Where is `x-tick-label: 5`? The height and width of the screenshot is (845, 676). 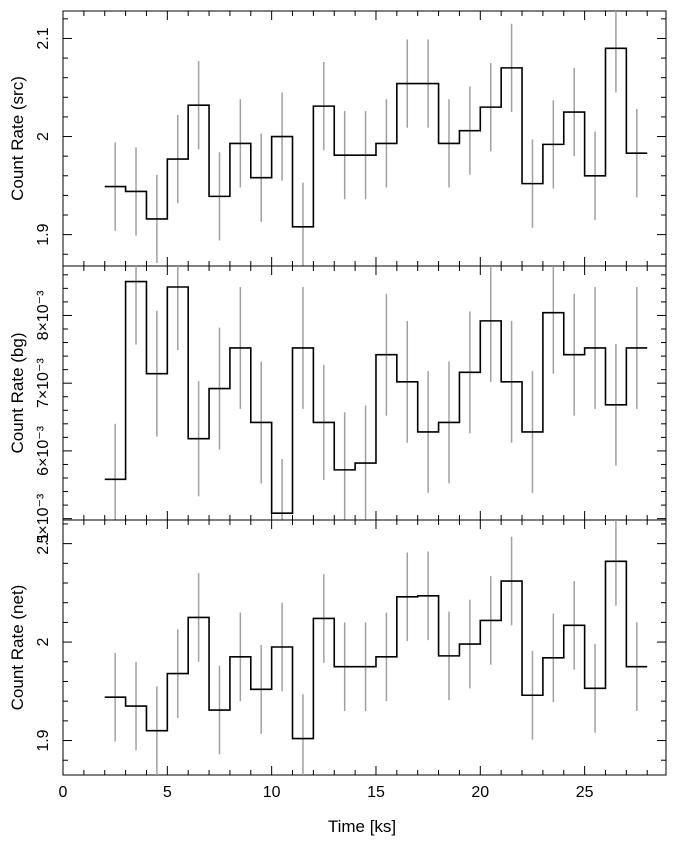
x-tick-label: 5 is located at coordinates (167, 792).